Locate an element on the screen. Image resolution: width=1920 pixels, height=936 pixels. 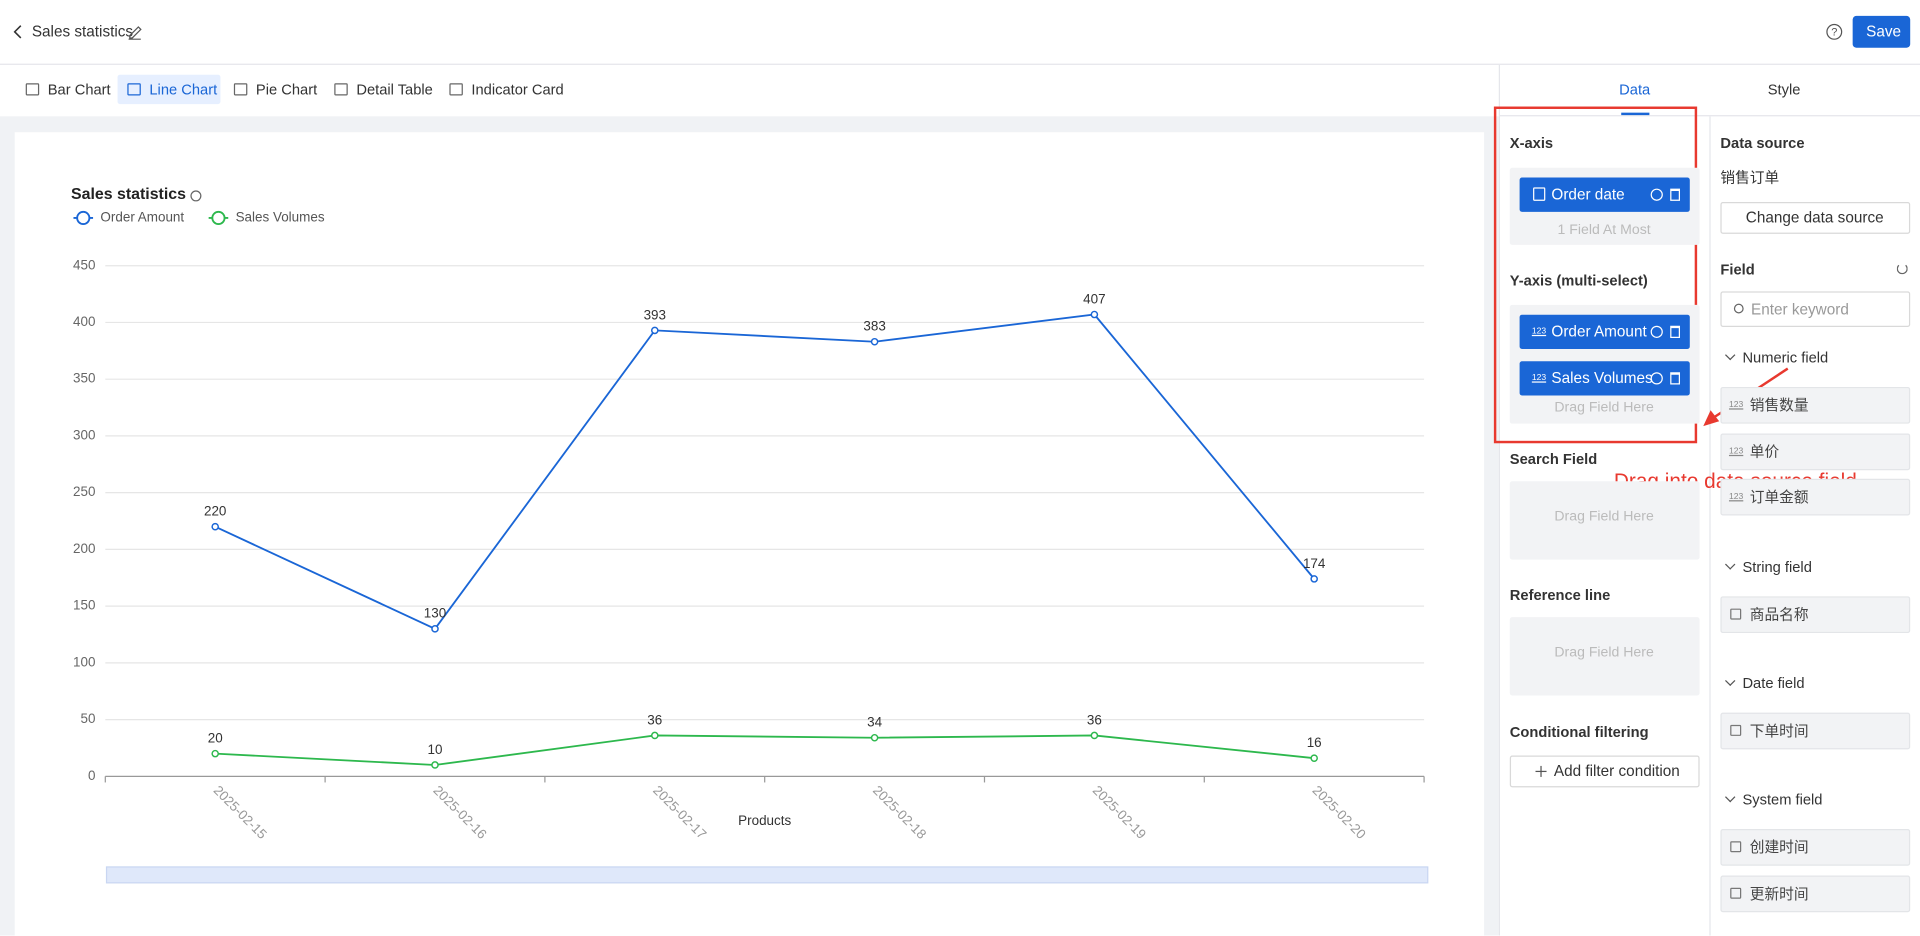
active-tab is located at coordinates (169, 89).